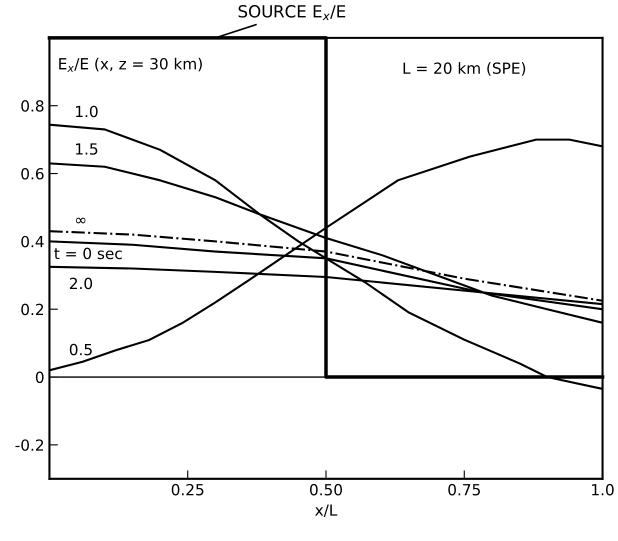 This screenshot has width=618, height=541. Describe the element at coordinates (32, 174) in the screenshot. I see `y-tick-label: 0.6` at that location.